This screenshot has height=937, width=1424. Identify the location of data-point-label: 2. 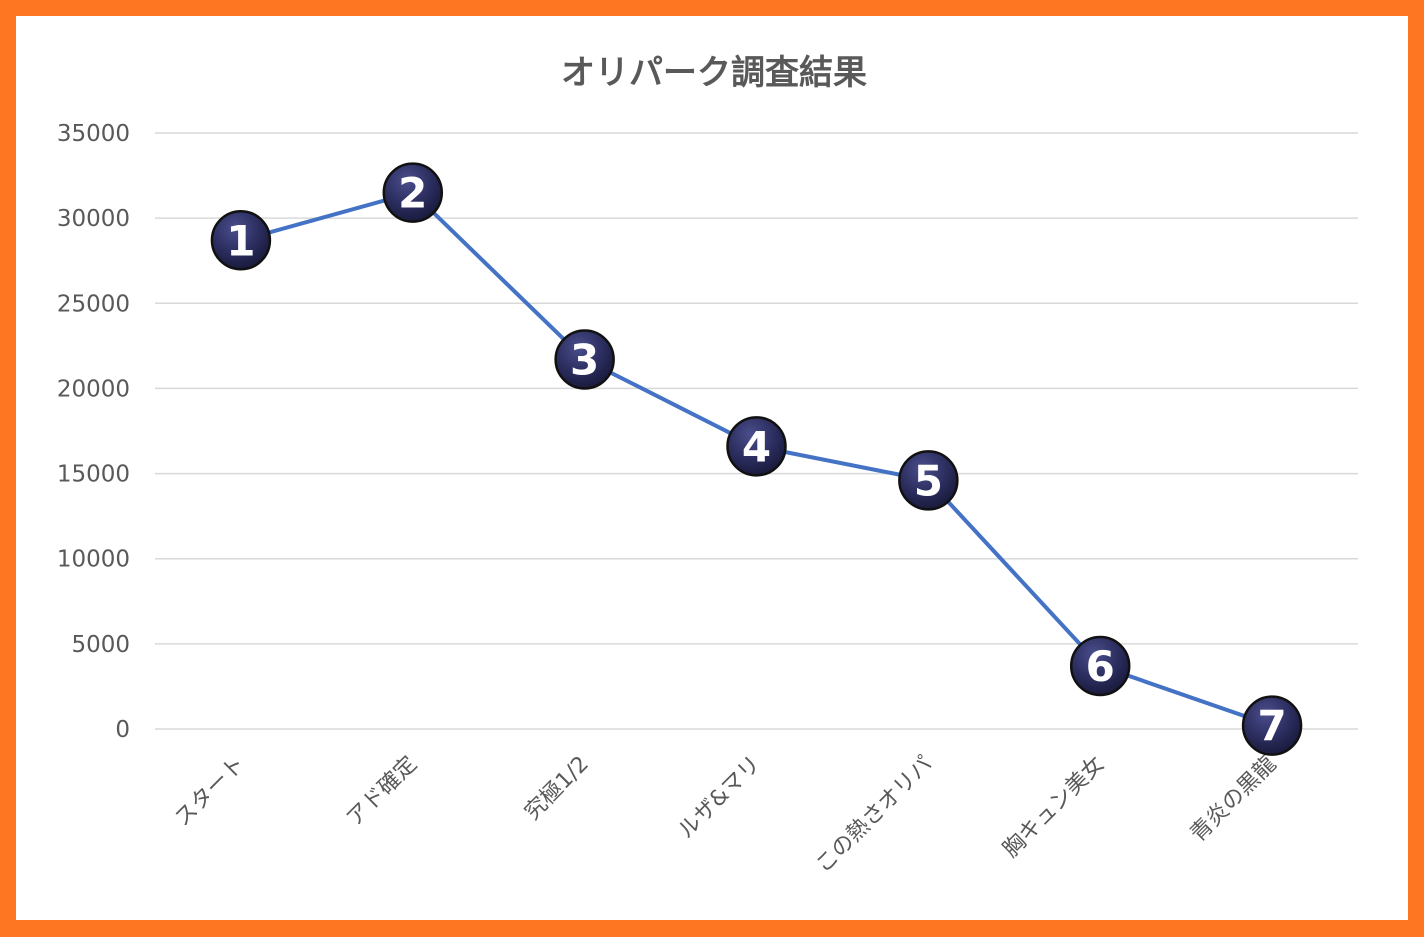
(412, 193).